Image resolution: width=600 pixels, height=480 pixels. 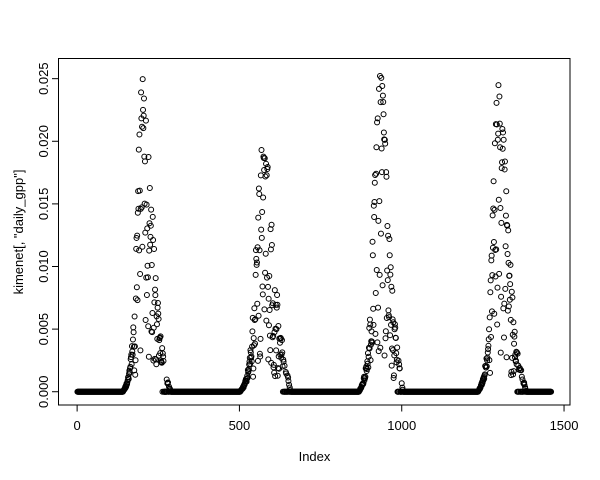 What do you see at coordinates (77, 425) in the screenshot?
I see `x-tick-label: 0` at bounding box center [77, 425].